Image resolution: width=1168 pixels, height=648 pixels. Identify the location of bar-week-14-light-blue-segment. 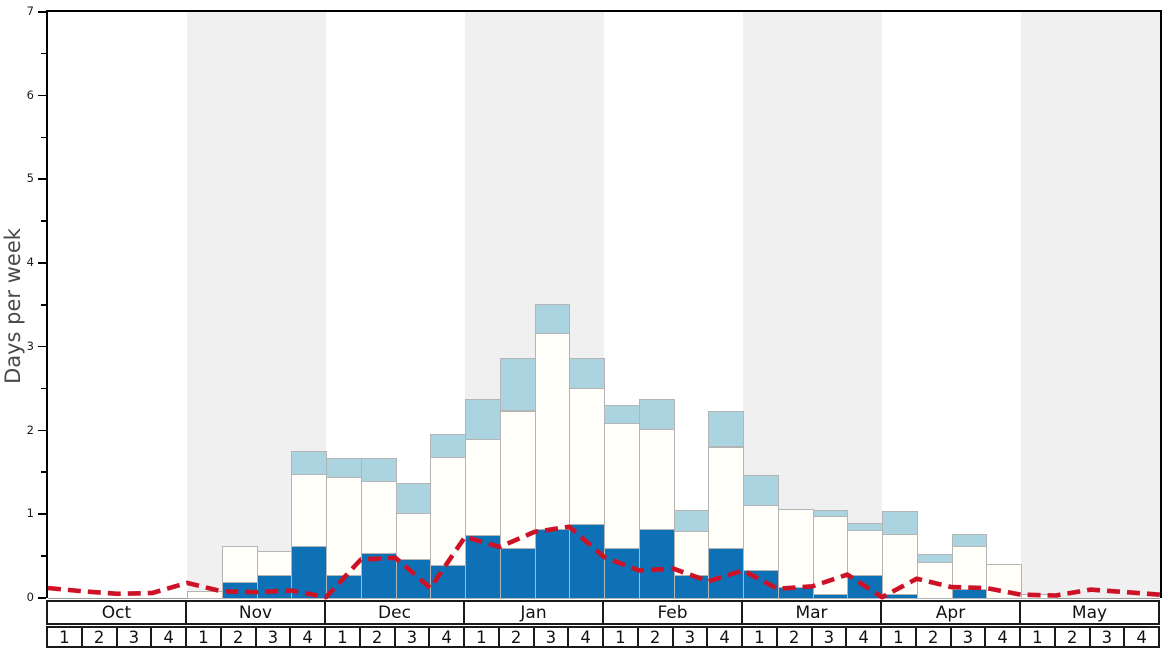
(517, 384).